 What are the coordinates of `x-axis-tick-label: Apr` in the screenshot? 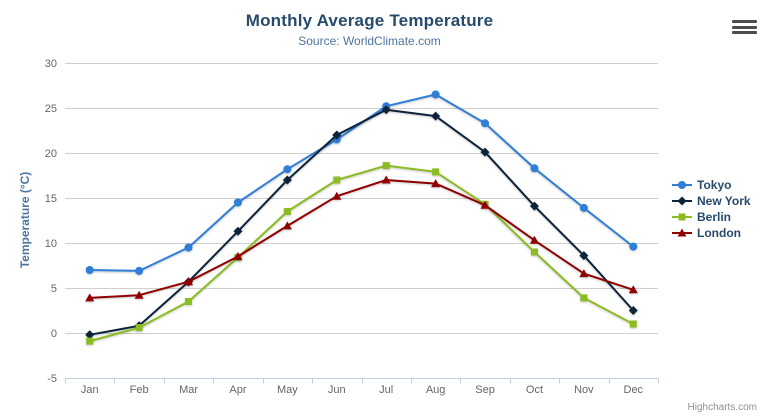 It's located at (237, 390).